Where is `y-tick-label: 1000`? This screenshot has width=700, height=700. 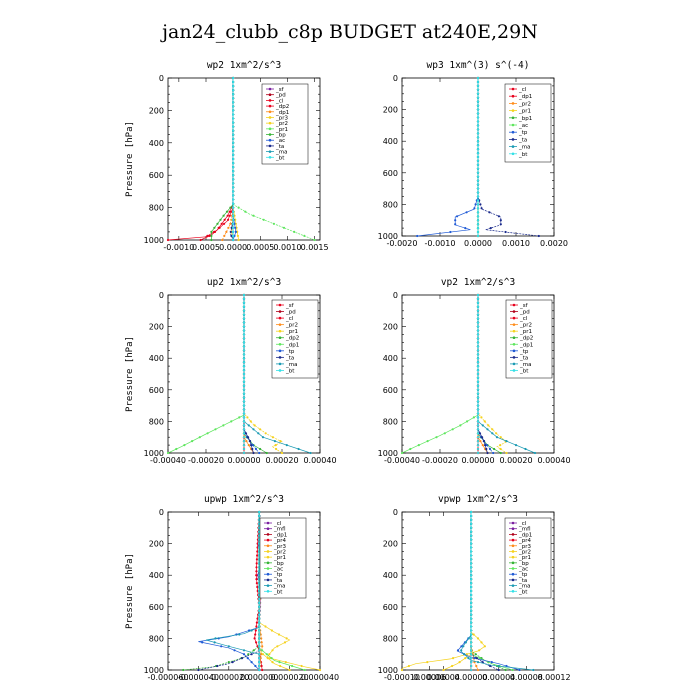 y-tick-label: 1000 is located at coordinates (154, 240).